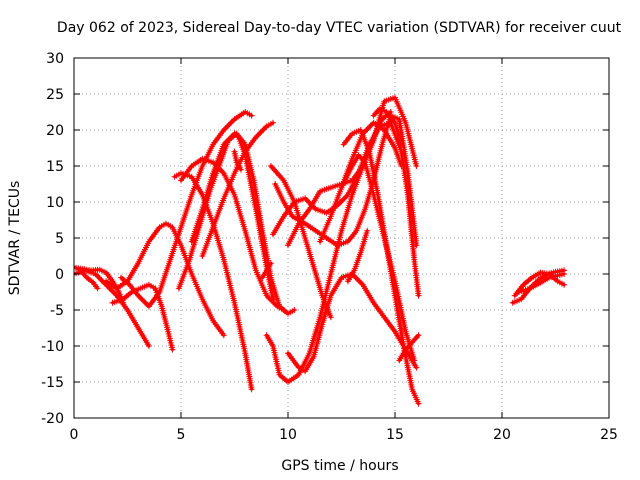 The image size is (640, 480). What do you see at coordinates (55, 203) in the screenshot?
I see `y-tick-label: 10` at bounding box center [55, 203].